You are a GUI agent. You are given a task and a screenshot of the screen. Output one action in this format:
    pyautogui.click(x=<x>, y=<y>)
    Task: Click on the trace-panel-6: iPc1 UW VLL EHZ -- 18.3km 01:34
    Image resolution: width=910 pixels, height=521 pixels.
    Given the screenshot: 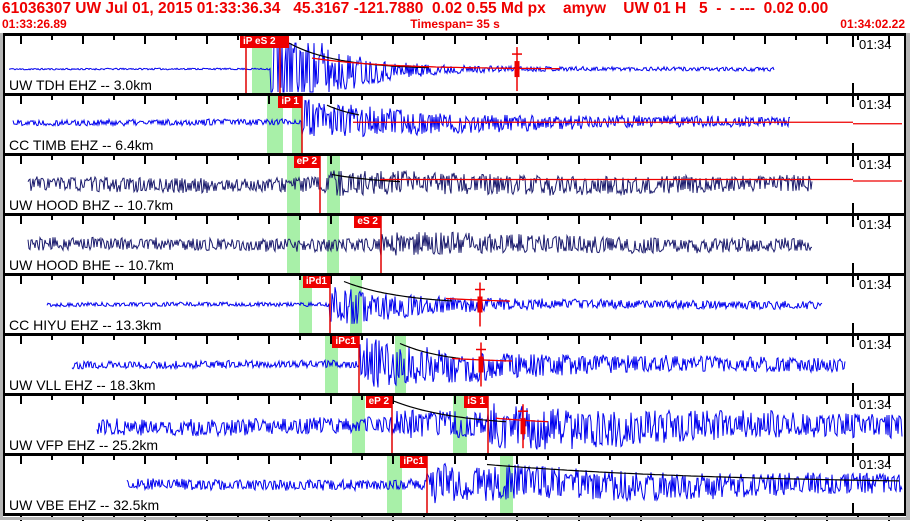 What is the action you would take?
    pyautogui.click(x=454, y=363)
    